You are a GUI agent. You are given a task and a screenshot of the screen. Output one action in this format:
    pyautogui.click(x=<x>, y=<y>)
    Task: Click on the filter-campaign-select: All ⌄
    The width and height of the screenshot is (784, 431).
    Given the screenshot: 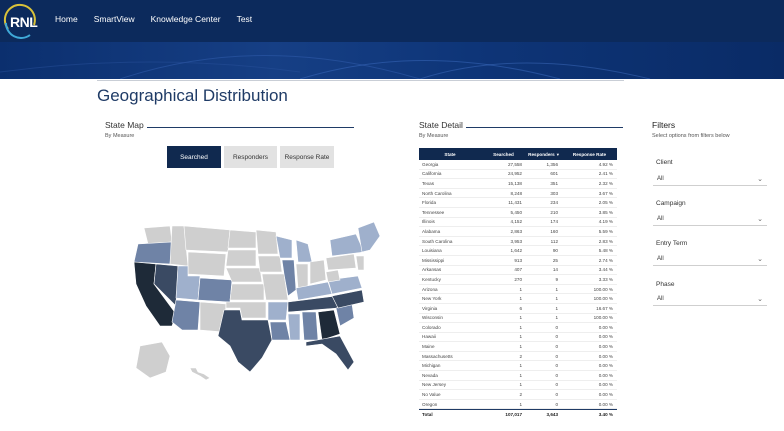 What is the action you would take?
    pyautogui.click(x=710, y=219)
    